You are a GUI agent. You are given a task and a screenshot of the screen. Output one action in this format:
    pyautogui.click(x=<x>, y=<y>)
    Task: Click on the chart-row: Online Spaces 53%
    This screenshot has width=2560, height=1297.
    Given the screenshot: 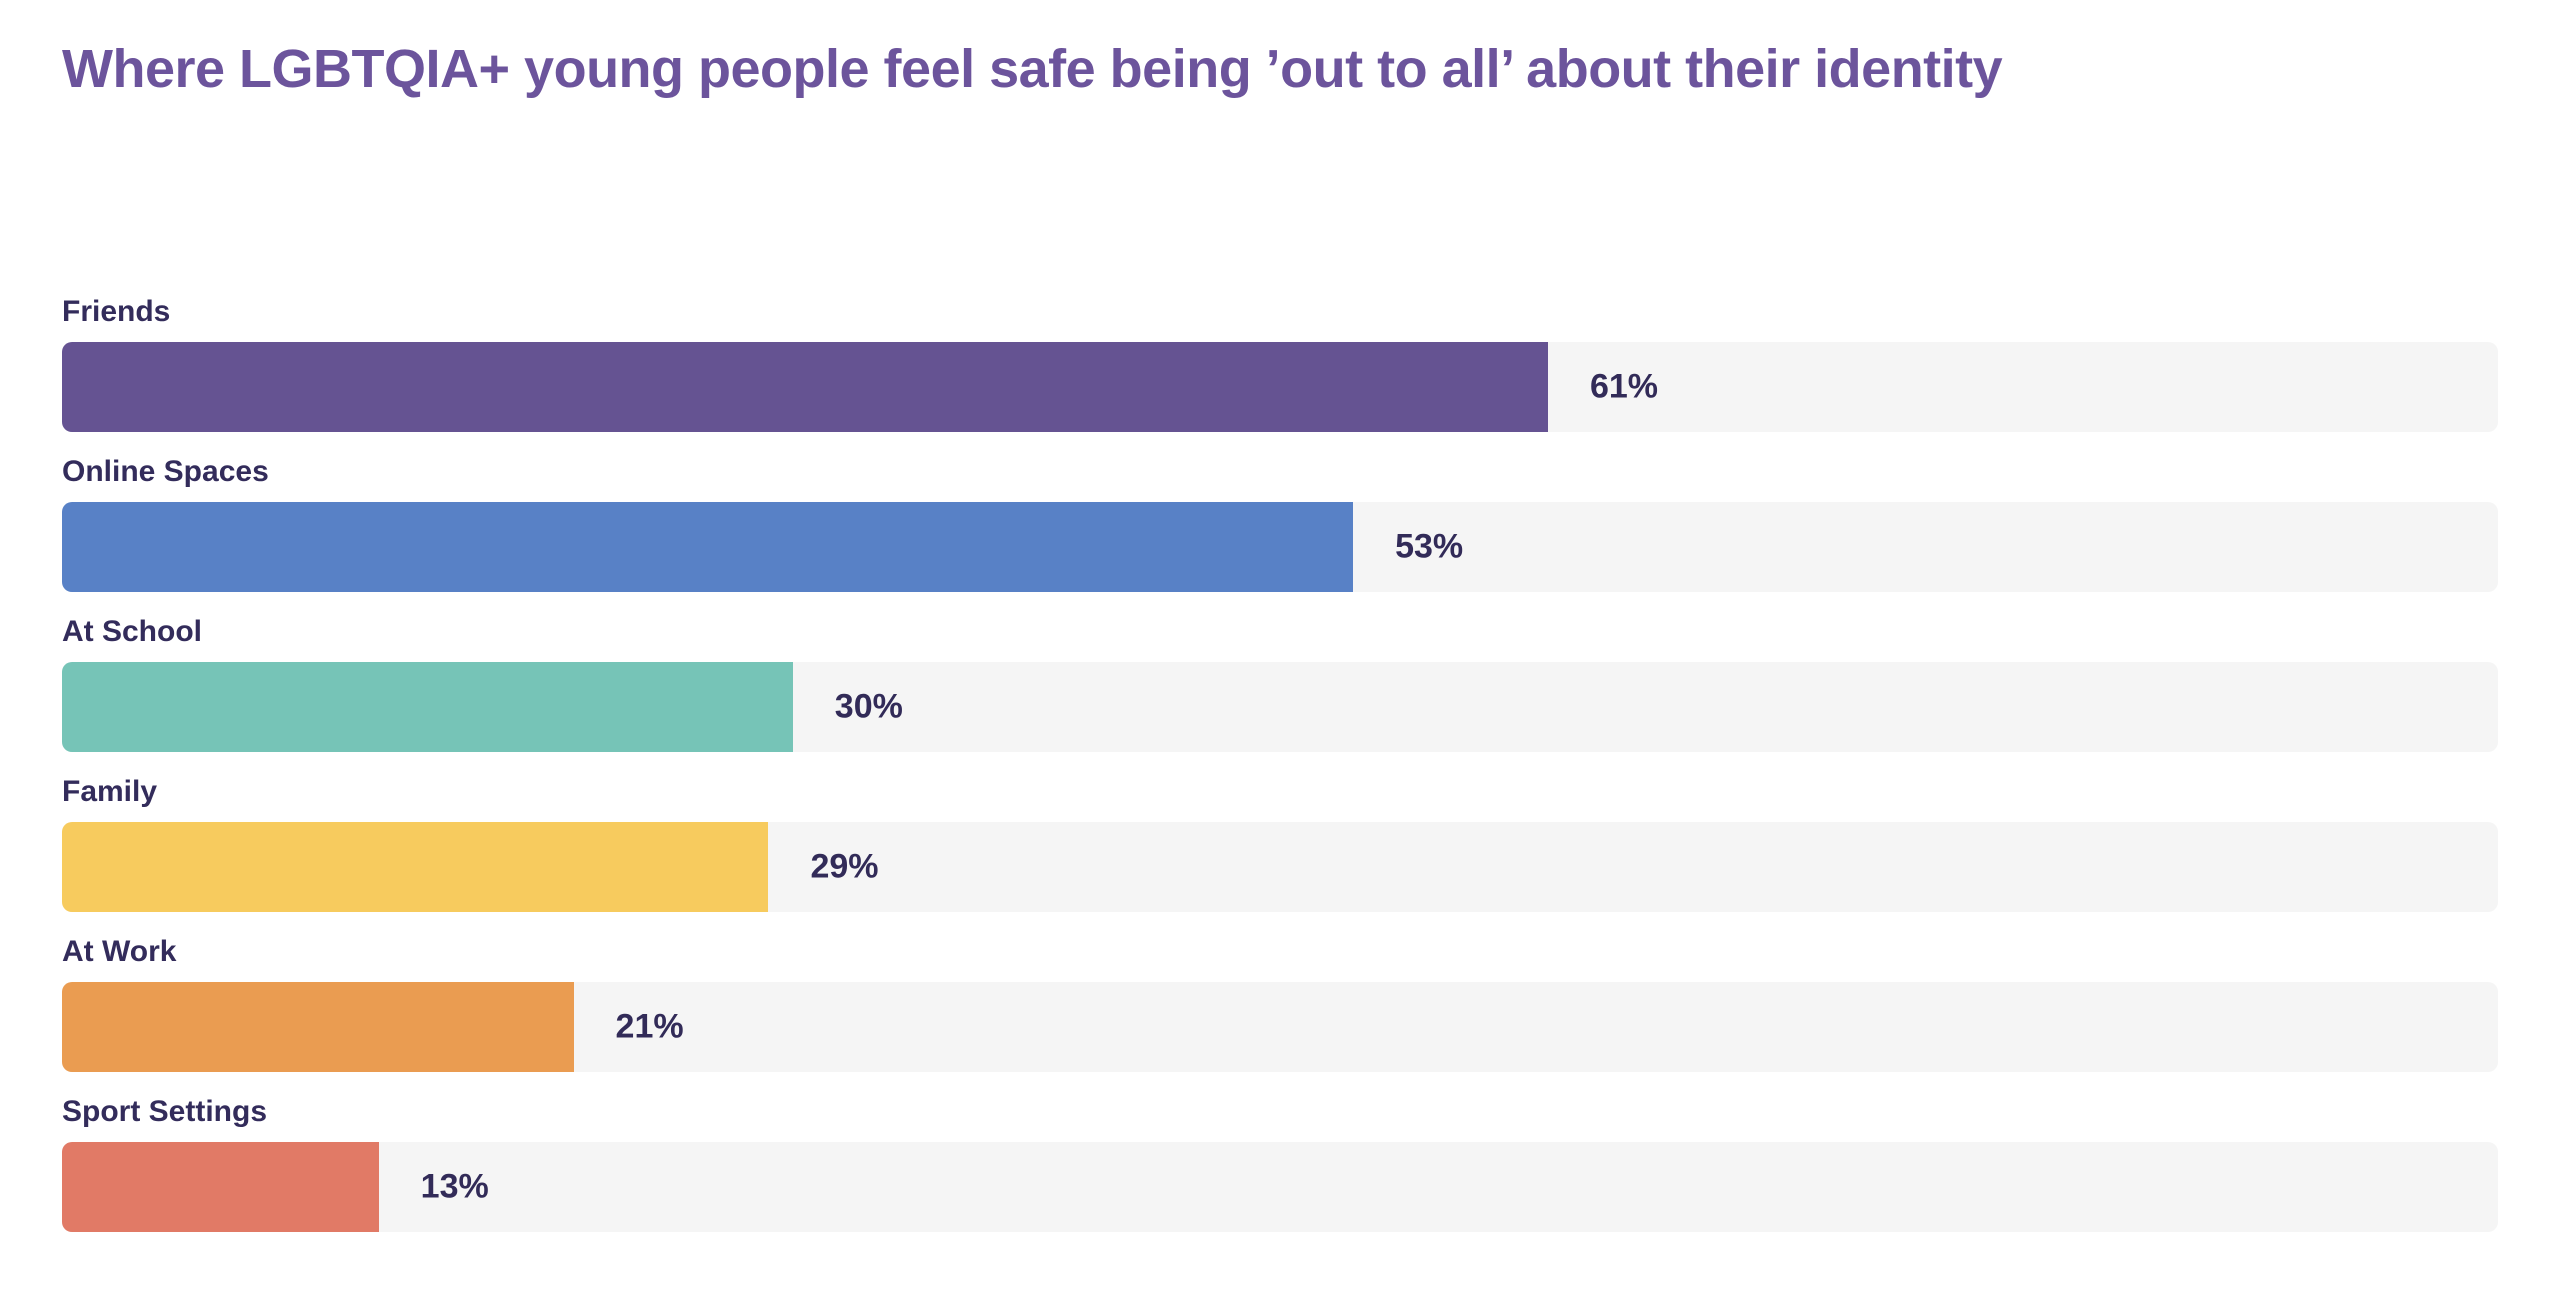 What is the action you would take?
    pyautogui.click(x=1280, y=524)
    